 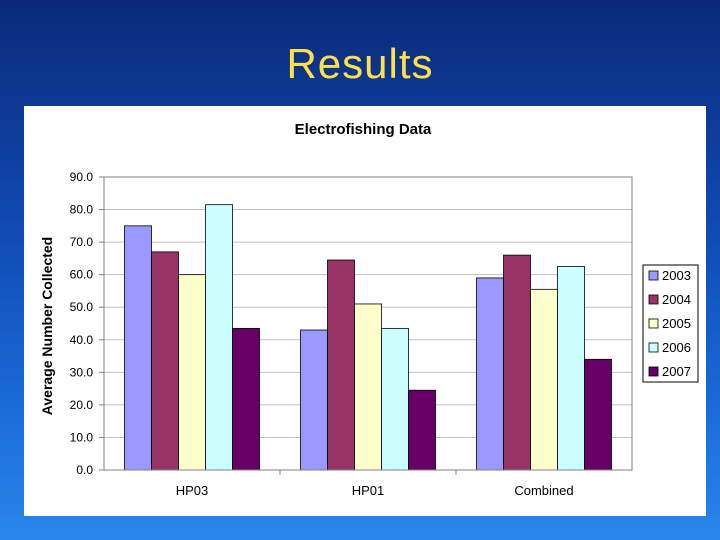 I want to click on legend-swatch-2006, so click(x=653, y=347).